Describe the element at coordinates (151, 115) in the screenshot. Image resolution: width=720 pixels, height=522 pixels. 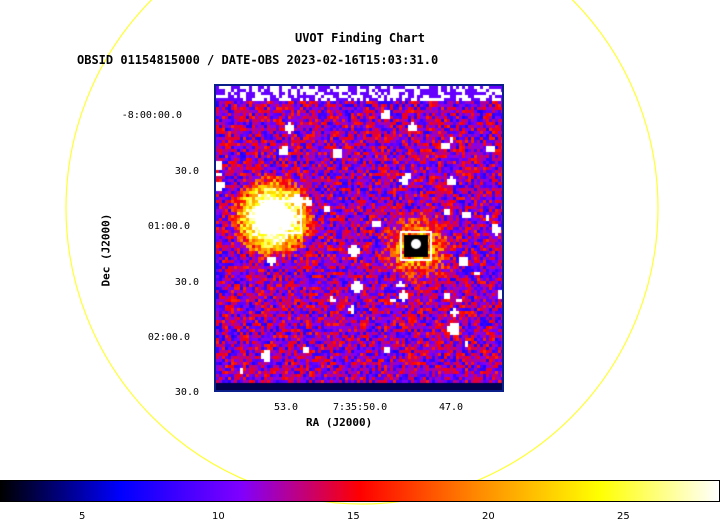
I see `y-tick-label: -8:00:00.0` at that location.